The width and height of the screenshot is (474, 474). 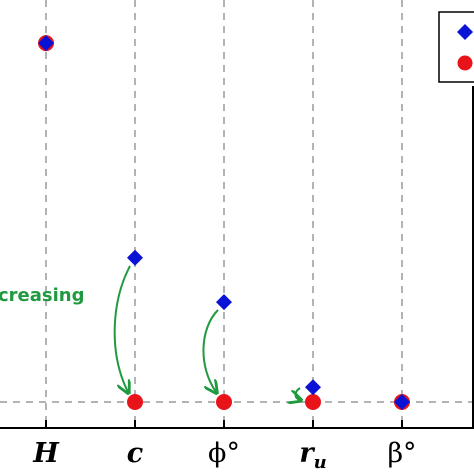 I want to click on legend, so click(x=456, y=47).